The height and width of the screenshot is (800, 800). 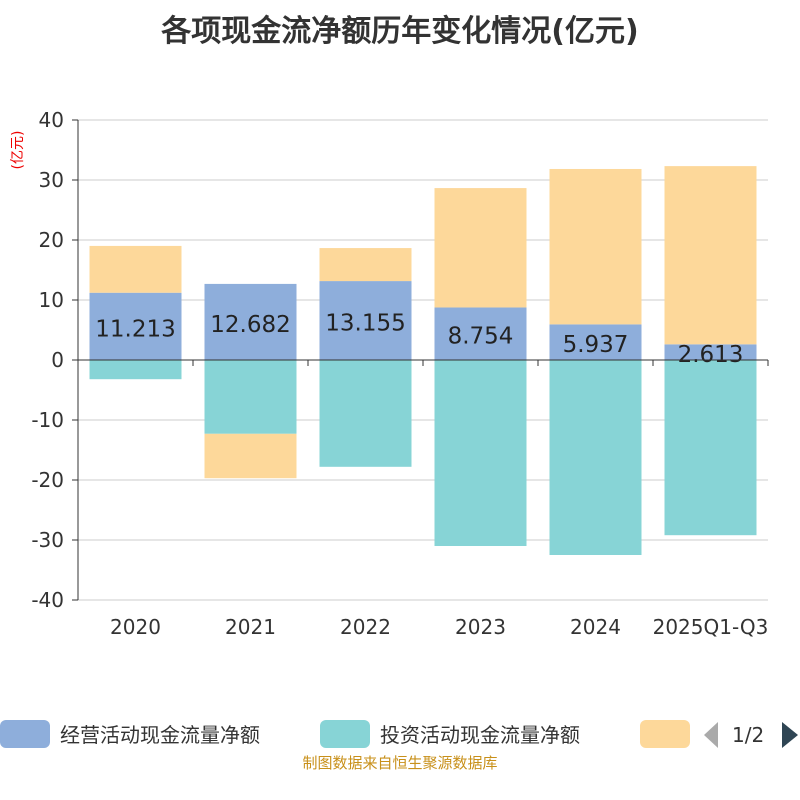 I want to click on y-tick-label: -20, so click(x=47, y=480).